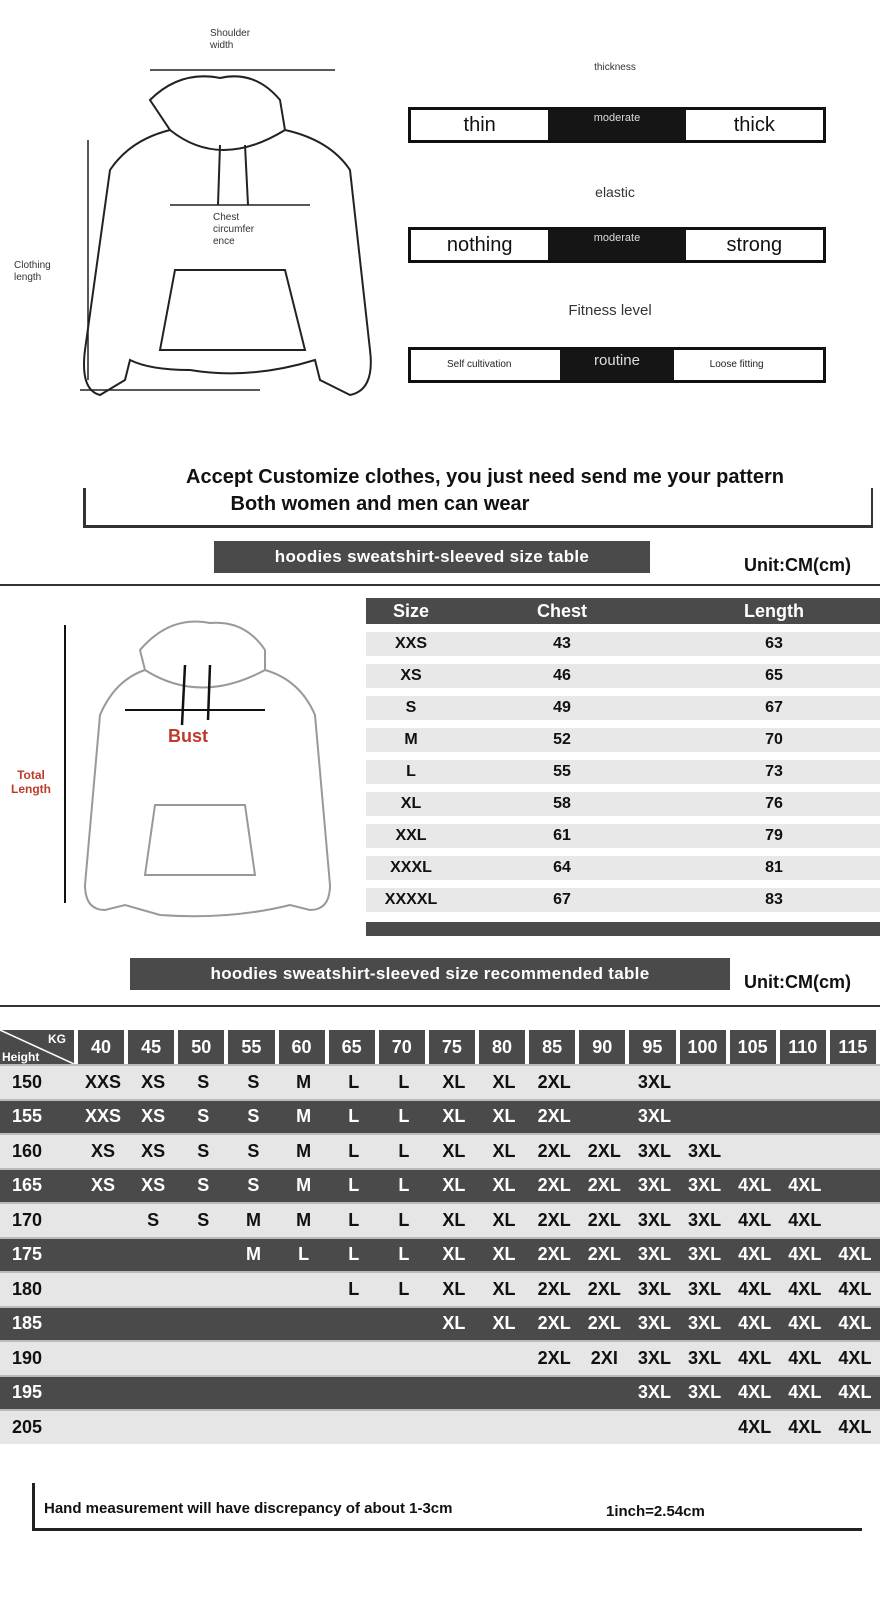 Image resolution: width=880 pixels, height=1600 pixels. Describe the element at coordinates (617, 365) in the screenshot. I see `fitness-scale: Self cultivation routine Loose fitting` at that location.